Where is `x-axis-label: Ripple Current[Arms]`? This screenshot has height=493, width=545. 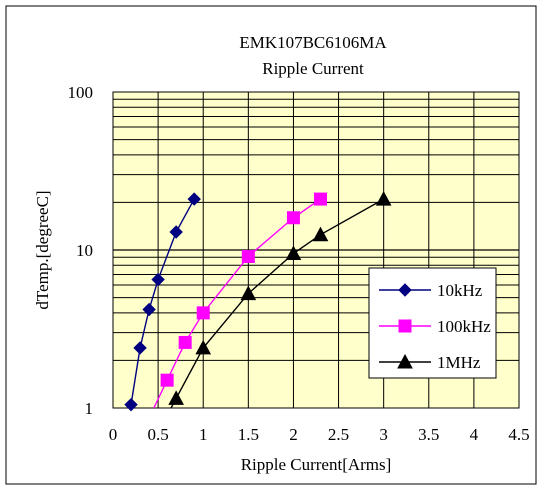
x-axis-label: Ripple Current[Arms] is located at coordinates (316, 464).